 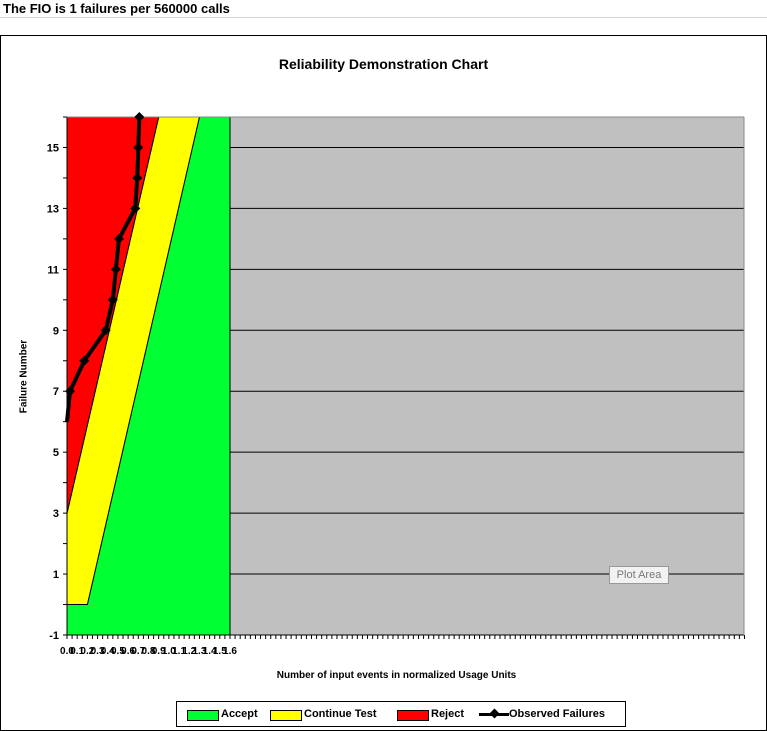 I want to click on plot-area-tooltip: Plot Area, so click(x=639, y=575).